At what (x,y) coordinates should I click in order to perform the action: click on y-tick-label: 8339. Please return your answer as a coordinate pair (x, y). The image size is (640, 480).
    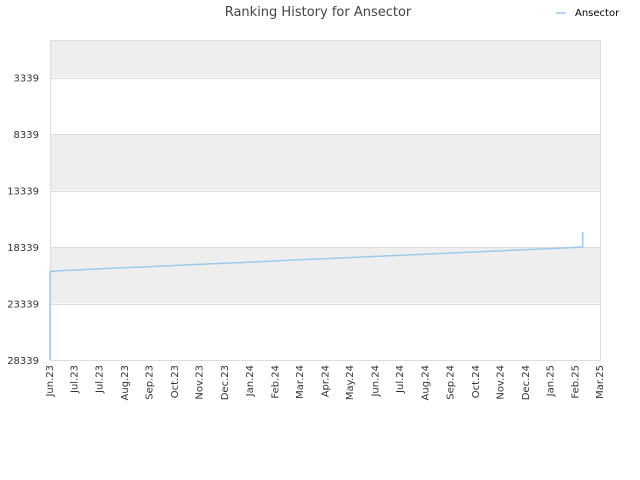
    Looking at the image, I should click on (26, 135).